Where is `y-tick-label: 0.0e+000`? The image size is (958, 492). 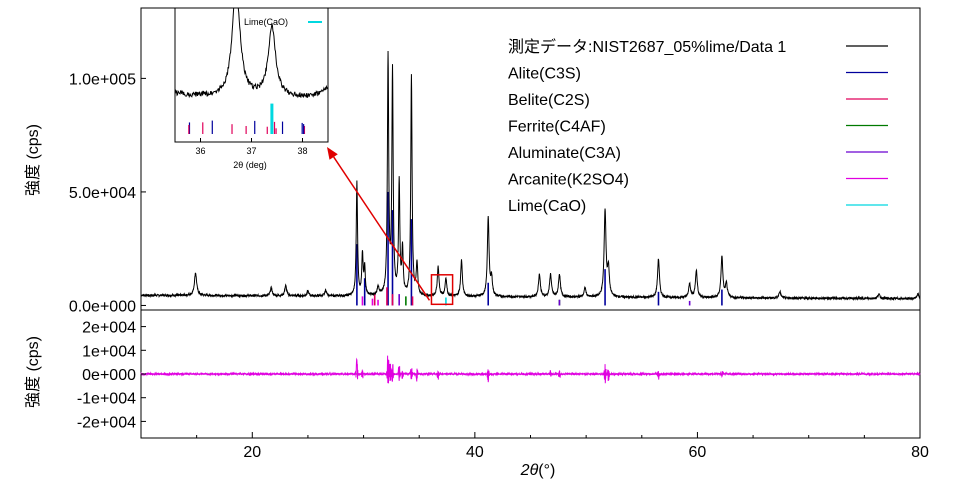 y-tick-label: 0.0e+000 is located at coordinates (102, 306).